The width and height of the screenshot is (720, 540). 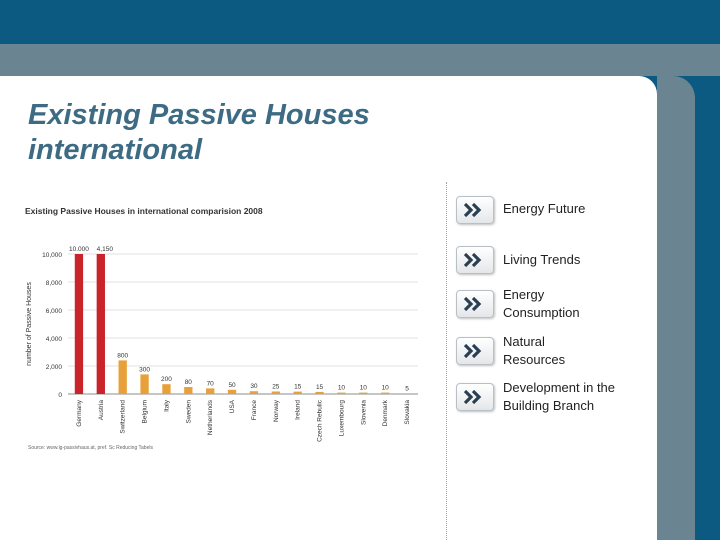 What do you see at coordinates (145, 411) in the screenshot?
I see `x-tick-label: Belgium` at bounding box center [145, 411].